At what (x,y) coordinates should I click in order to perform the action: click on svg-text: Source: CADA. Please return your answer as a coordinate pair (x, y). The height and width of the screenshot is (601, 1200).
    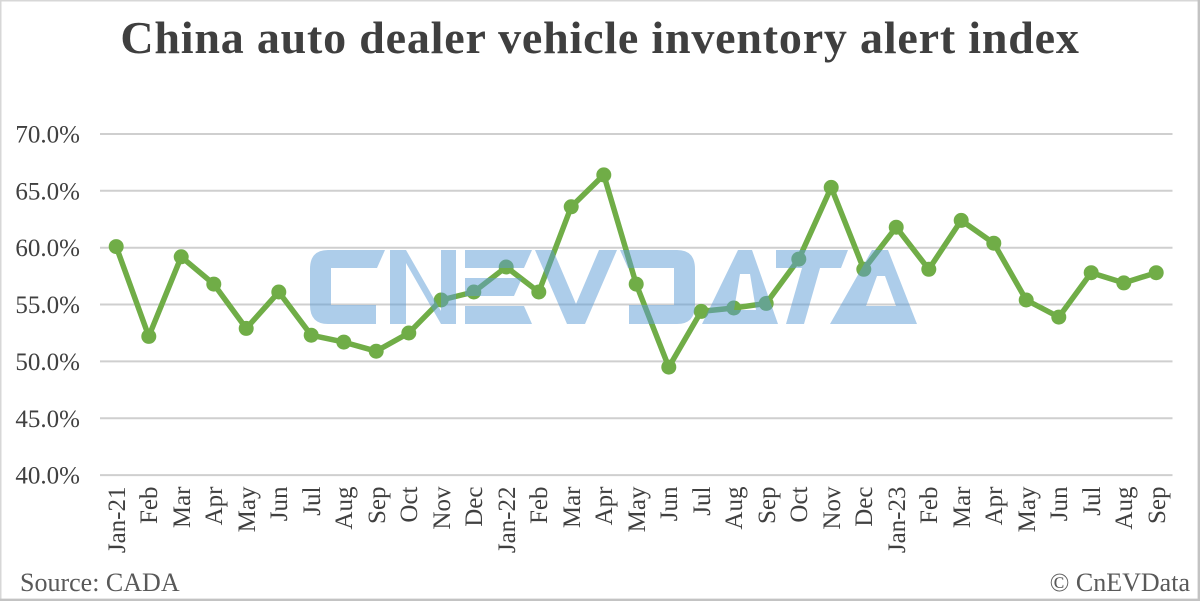
    Looking at the image, I should click on (100, 582).